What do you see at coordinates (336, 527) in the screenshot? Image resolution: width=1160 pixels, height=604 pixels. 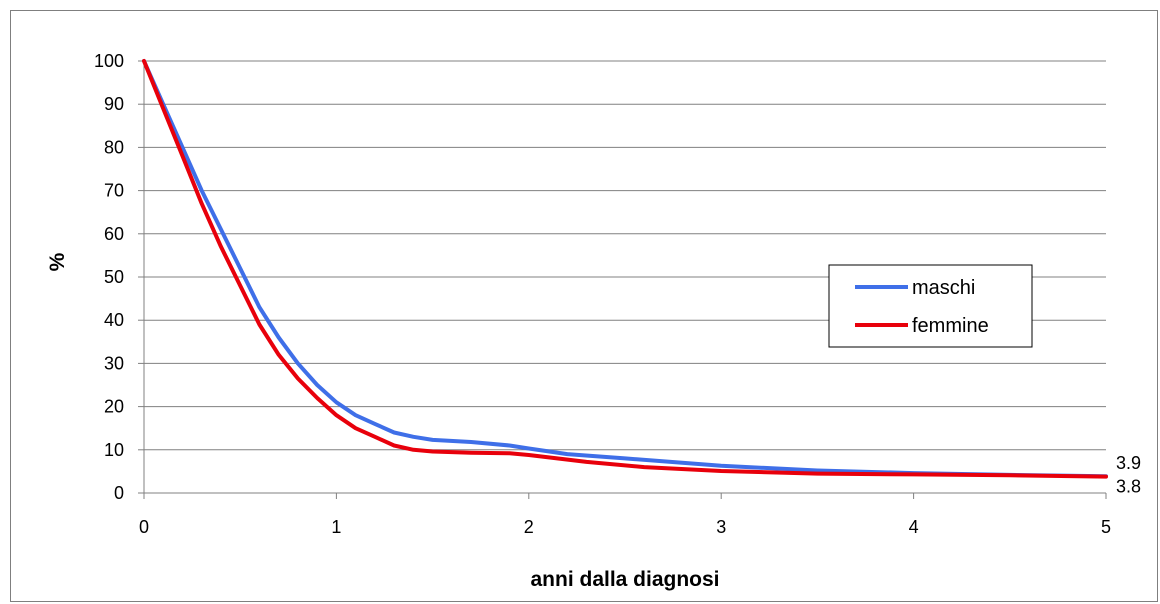 I see `x-tick-label: 1` at bounding box center [336, 527].